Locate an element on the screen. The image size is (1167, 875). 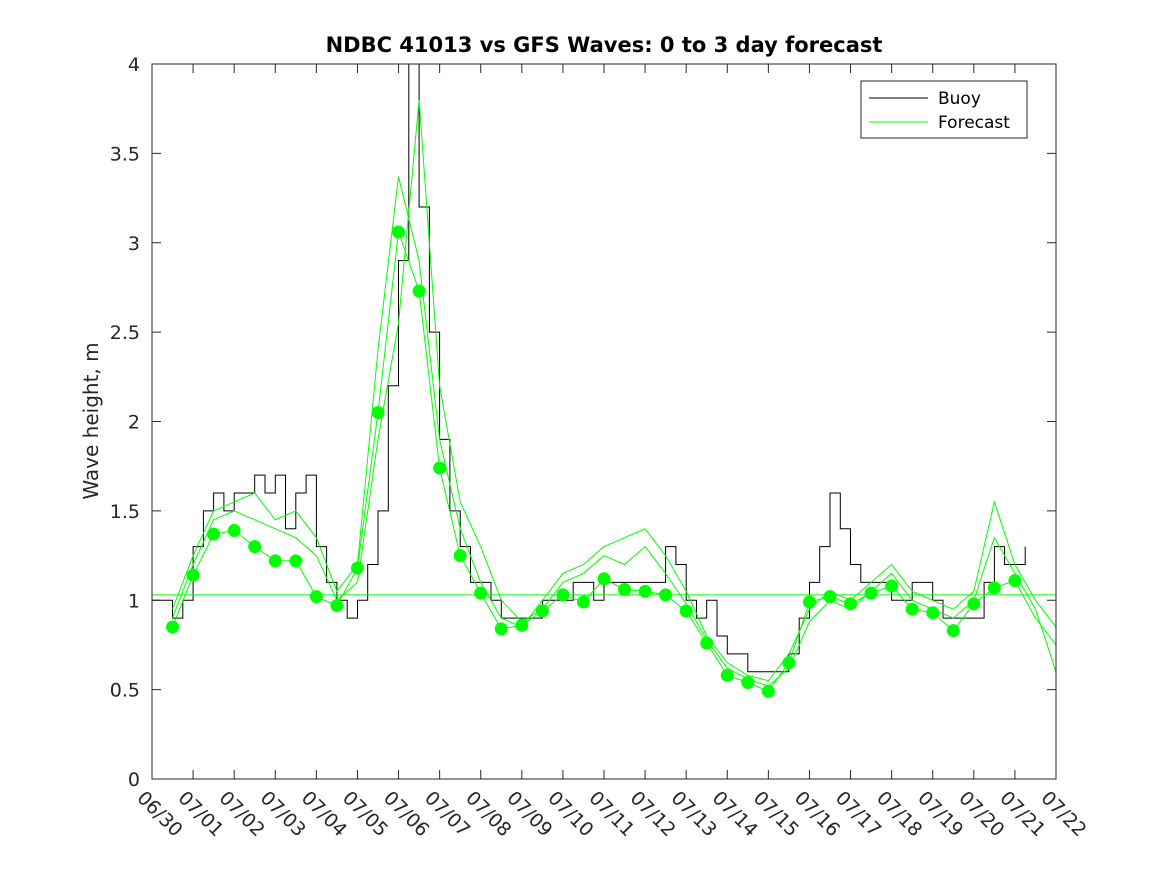
y-tick-label: 1.5 is located at coordinates (125, 512).